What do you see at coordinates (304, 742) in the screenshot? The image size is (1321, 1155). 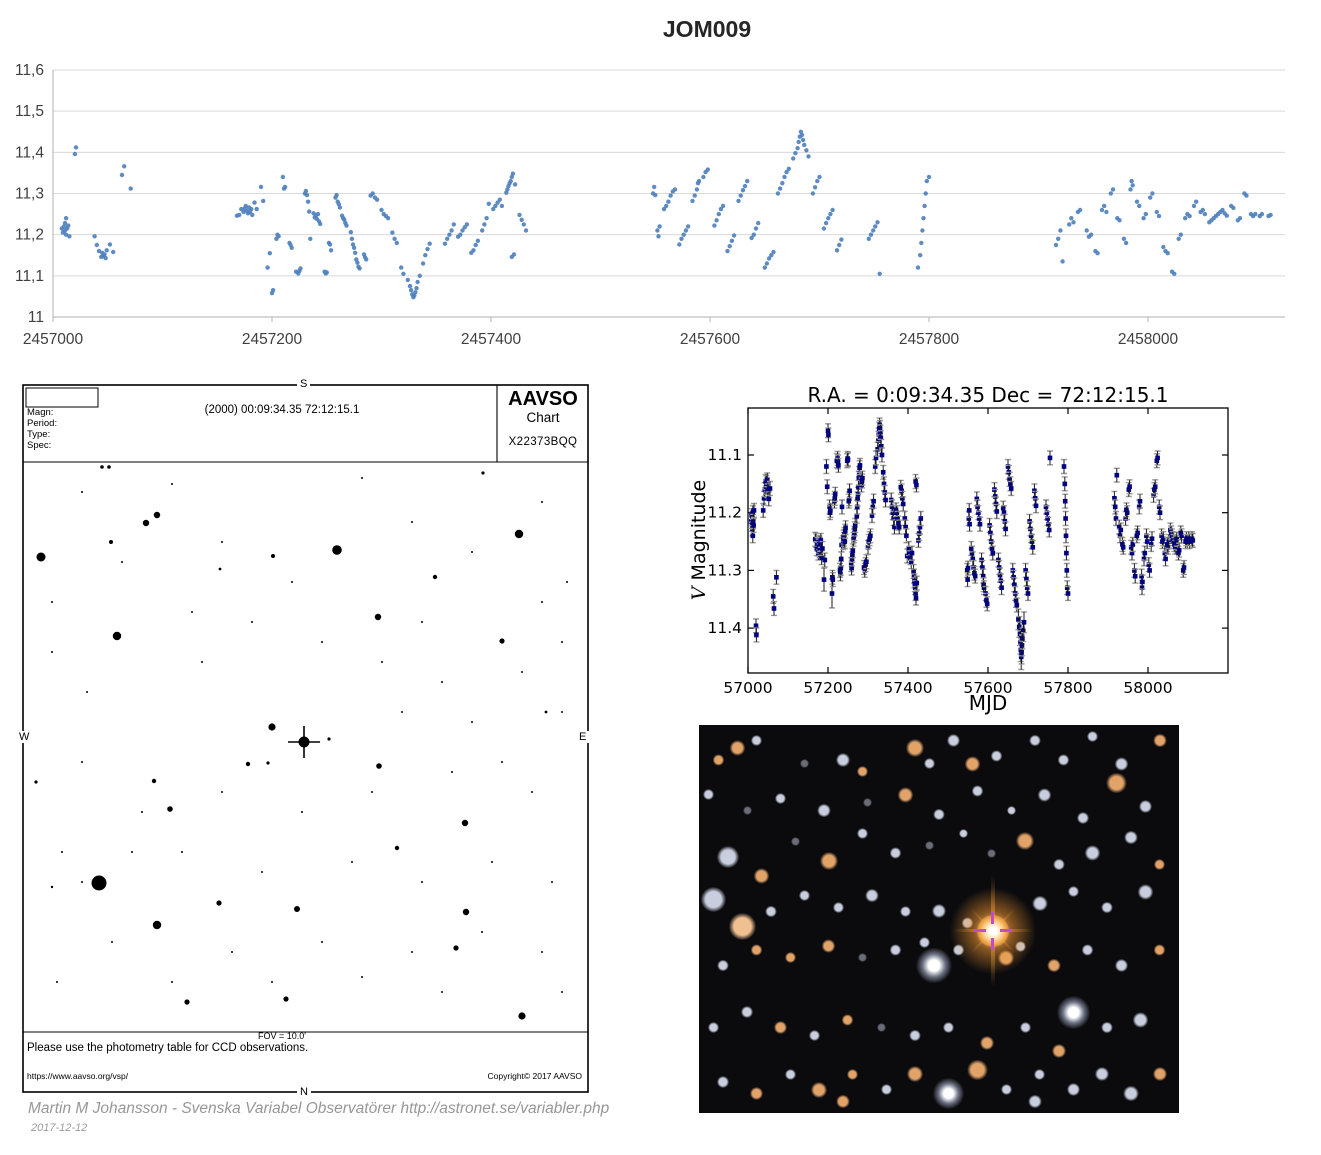 I see `target-star` at bounding box center [304, 742].